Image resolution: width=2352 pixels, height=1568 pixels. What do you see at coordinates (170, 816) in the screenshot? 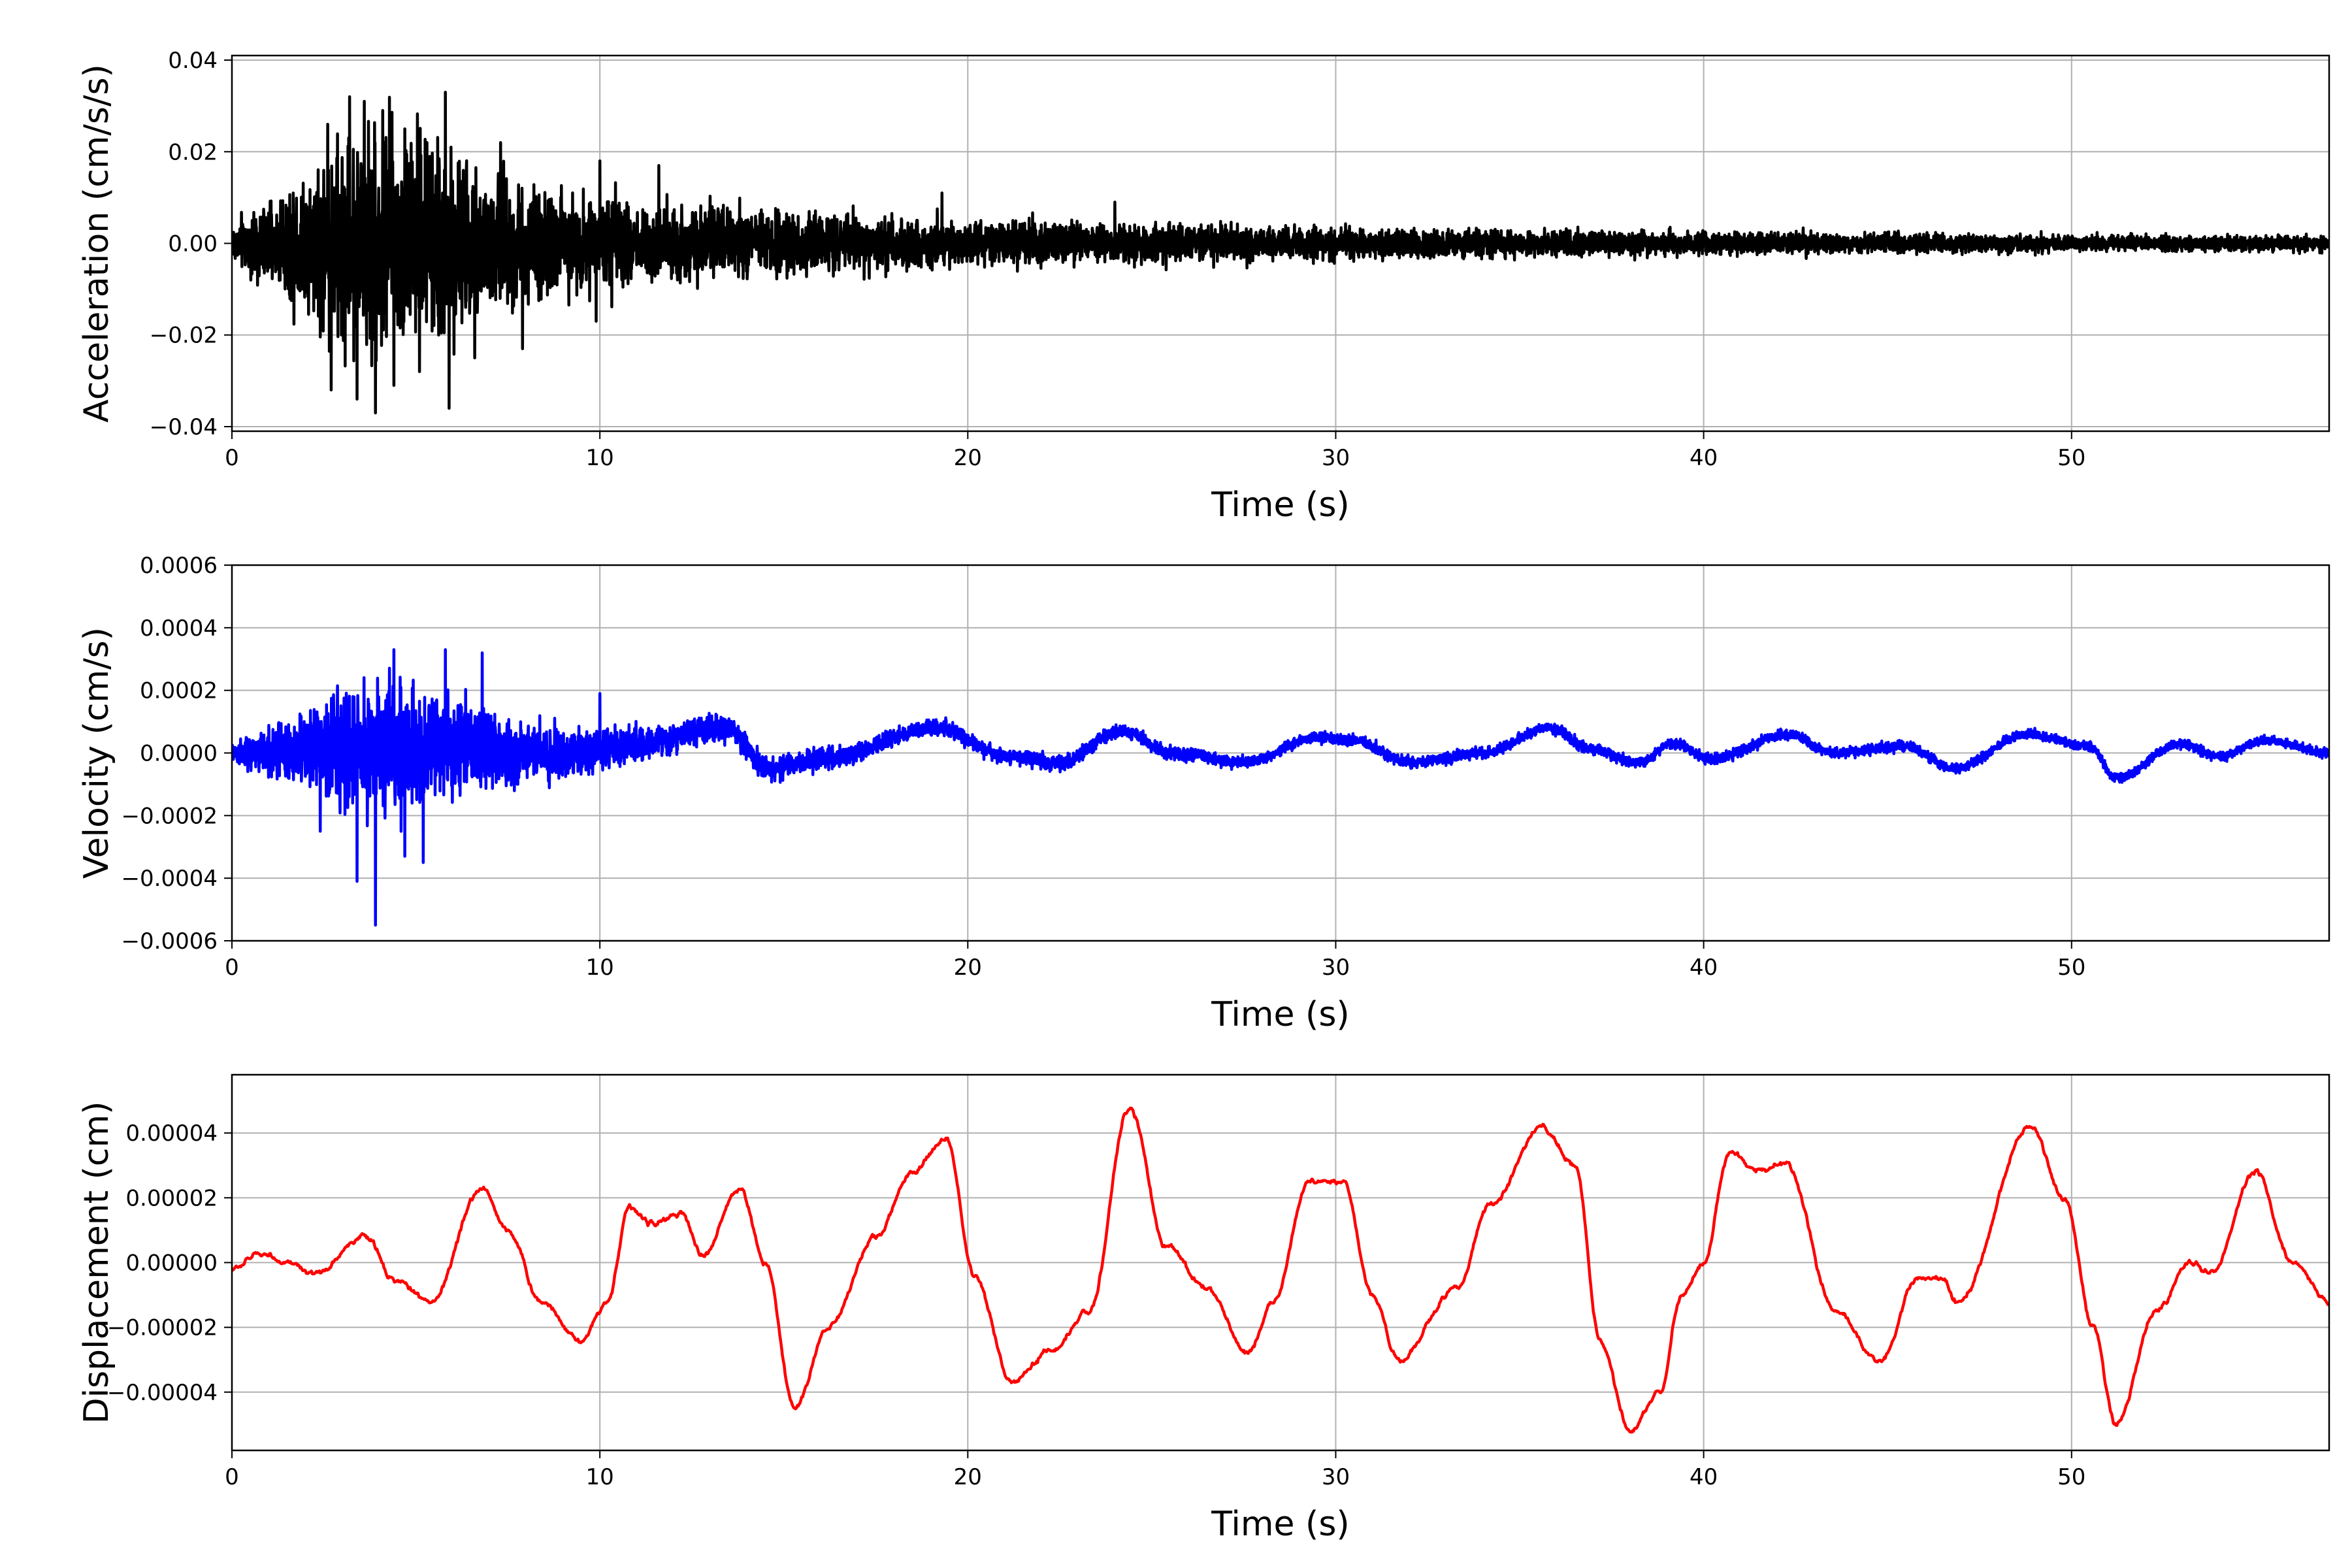
I see `y-tick-label: −0.0002` at bounding box center [170, 816].